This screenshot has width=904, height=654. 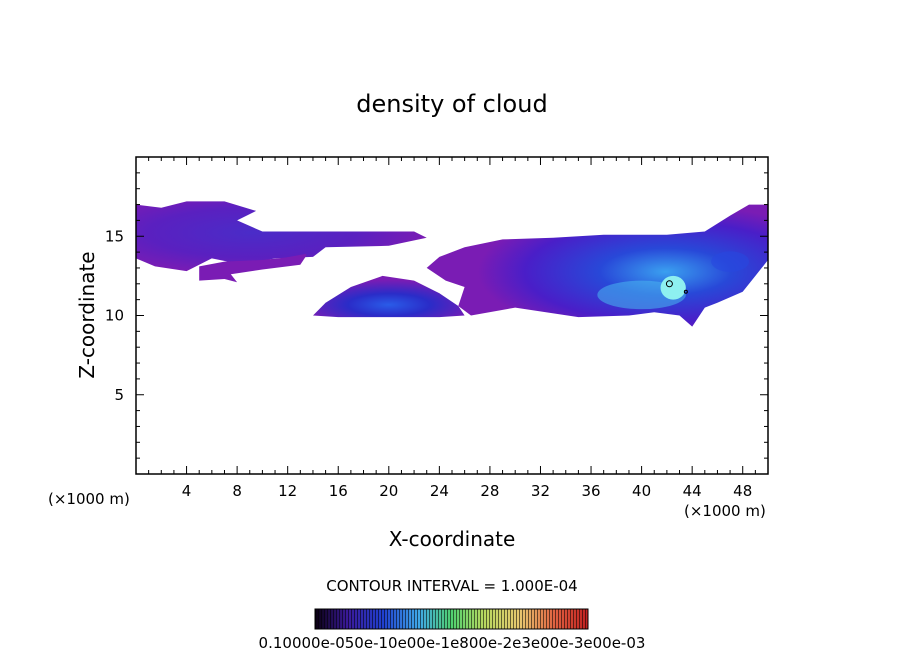 I want to click on colorbar, so click(x=451, y=619).